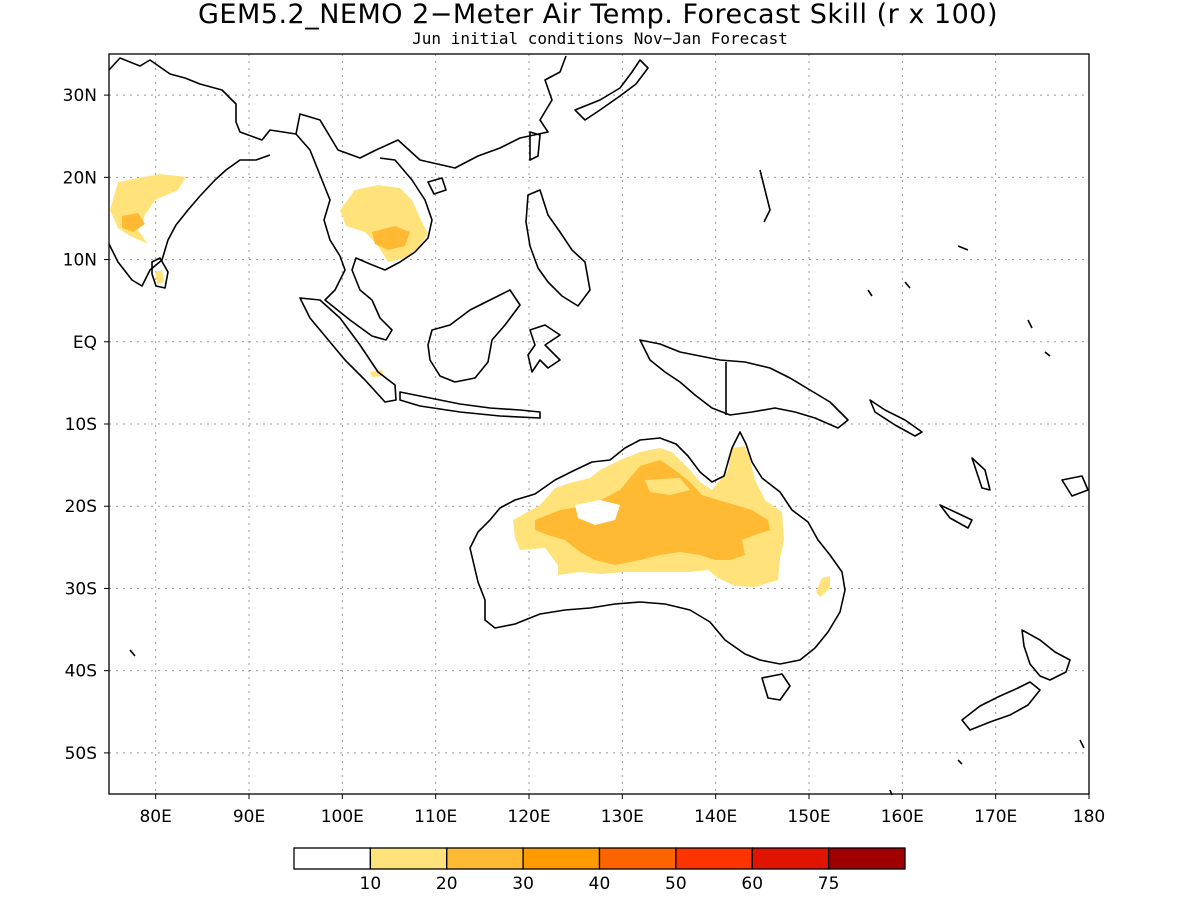  I want to click on lon-tick-label: 80E, so click(155, 817).